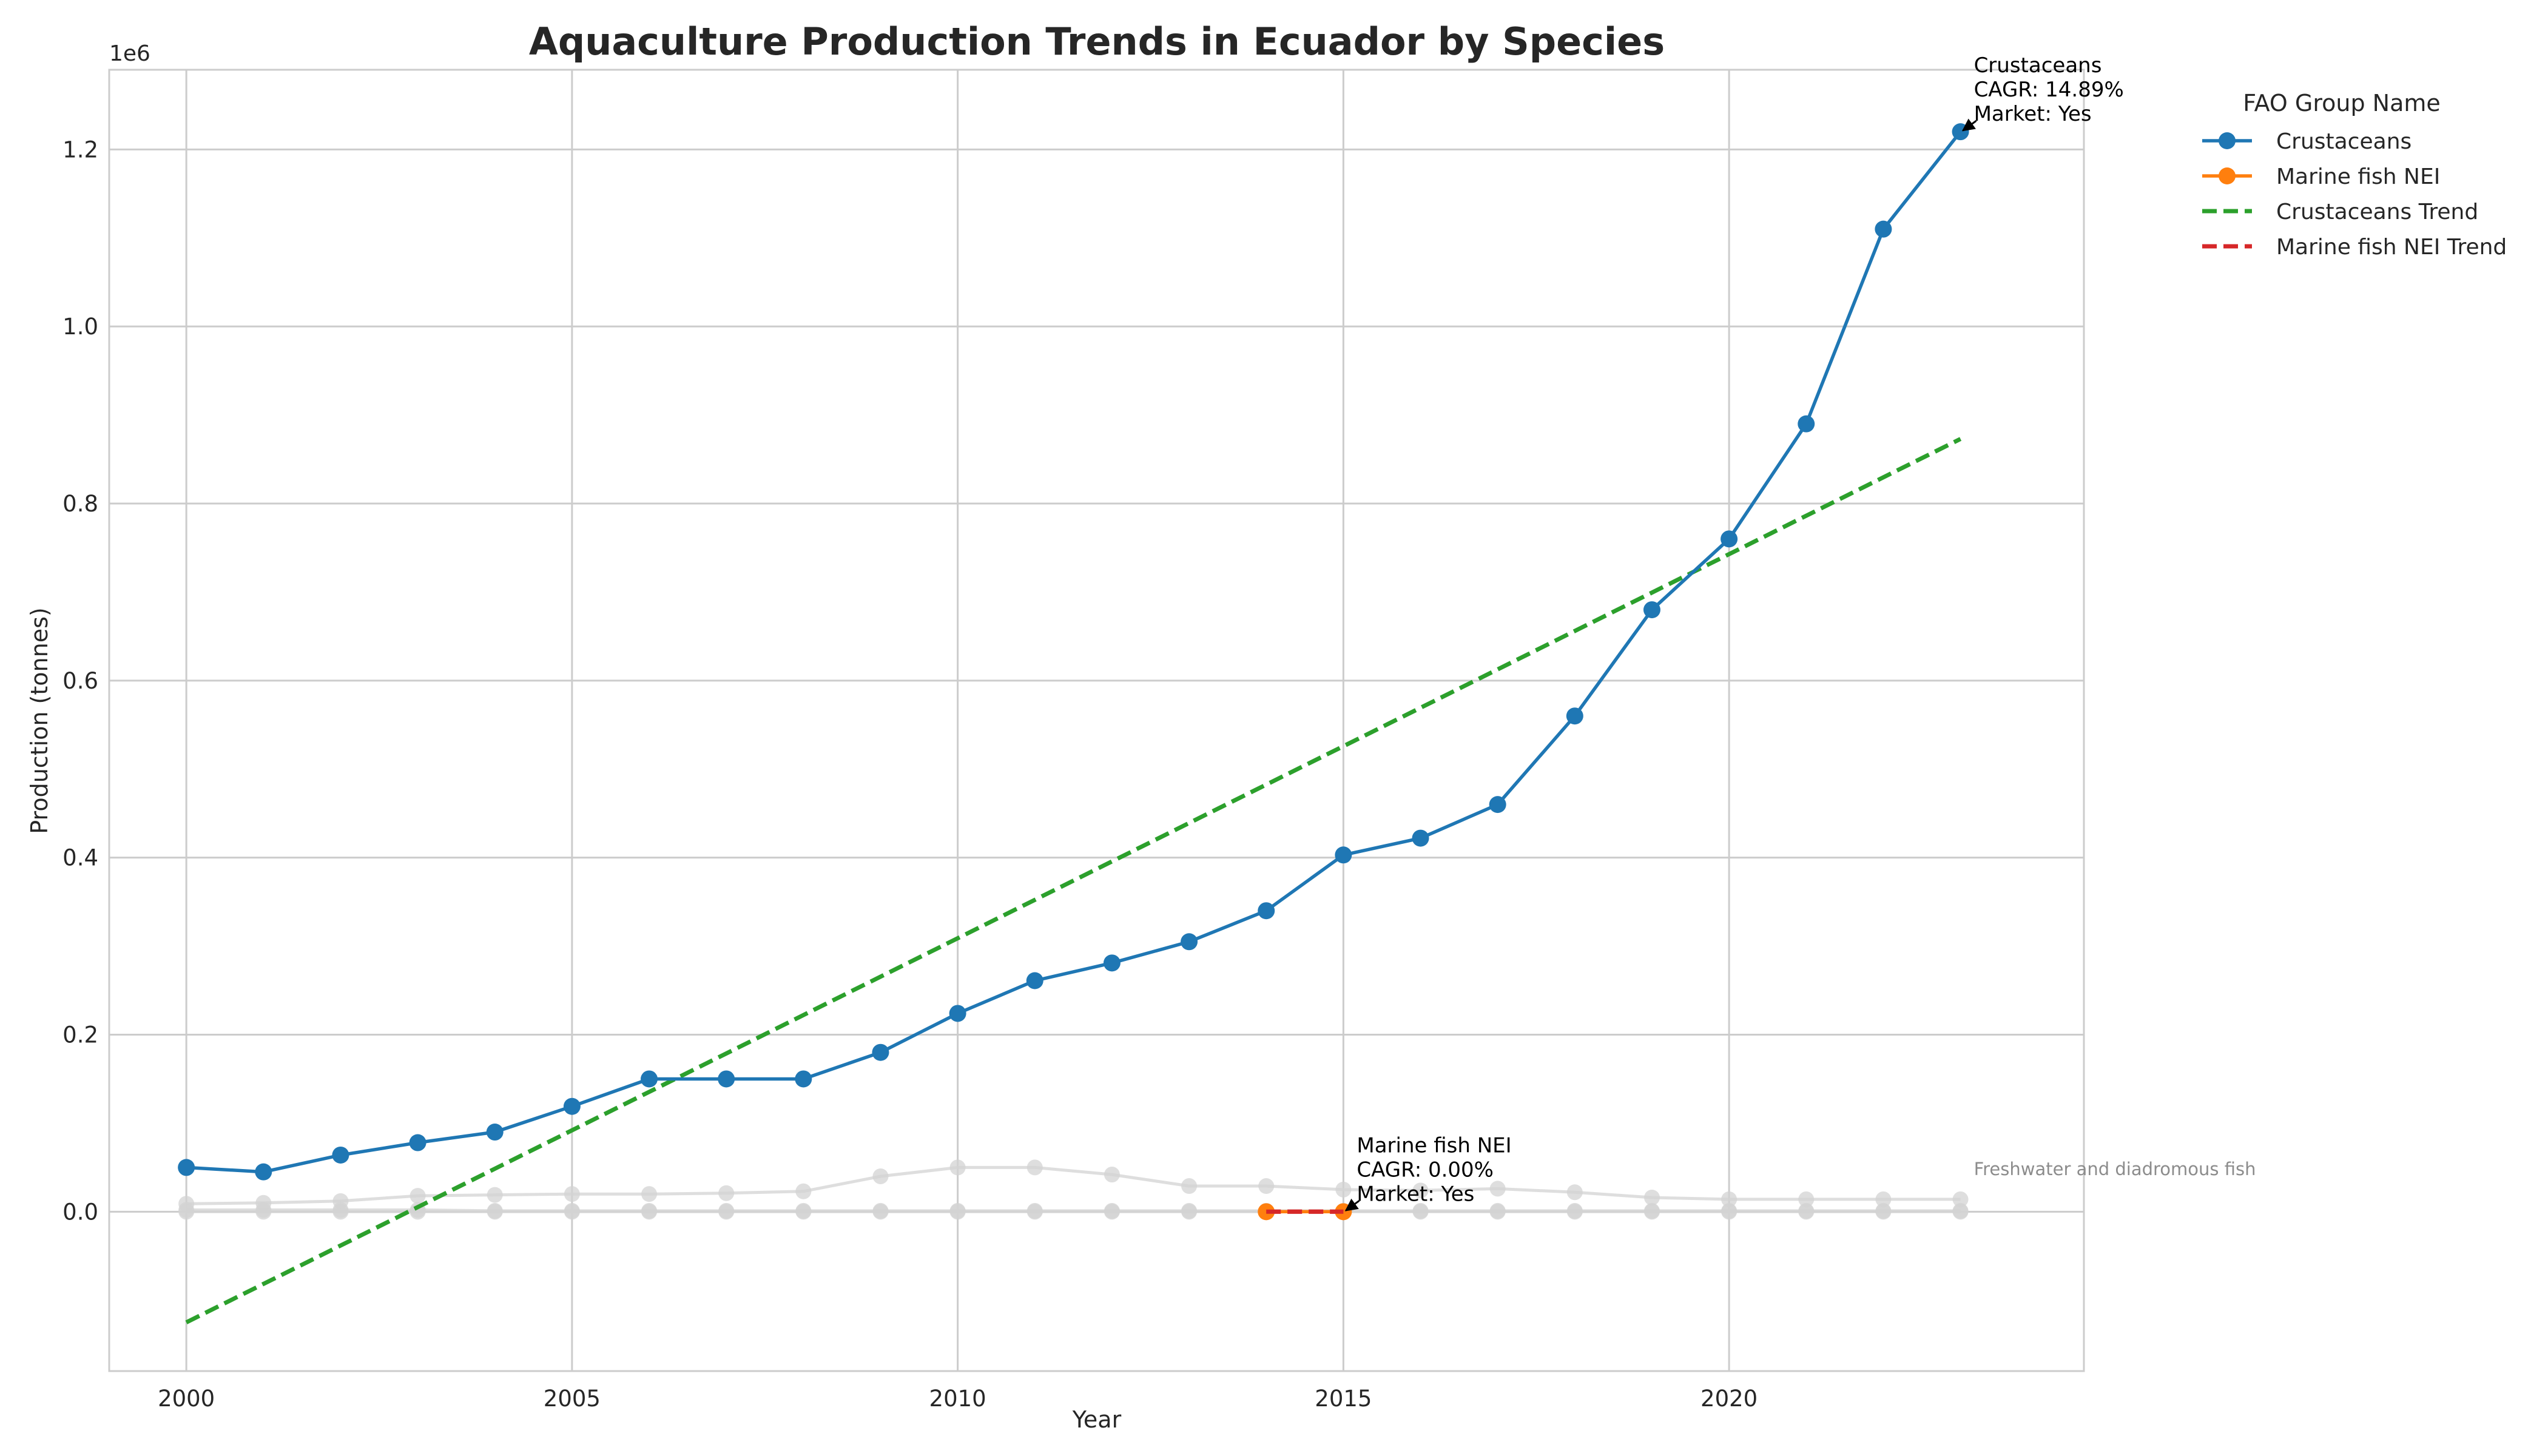  What do you see at coordinates (2049, 89) in the screenshot?
I see `crustaceans-annotation: Crustaceans CAGR: 14.89% Market: Yes` at bounding box center [2049, 89].